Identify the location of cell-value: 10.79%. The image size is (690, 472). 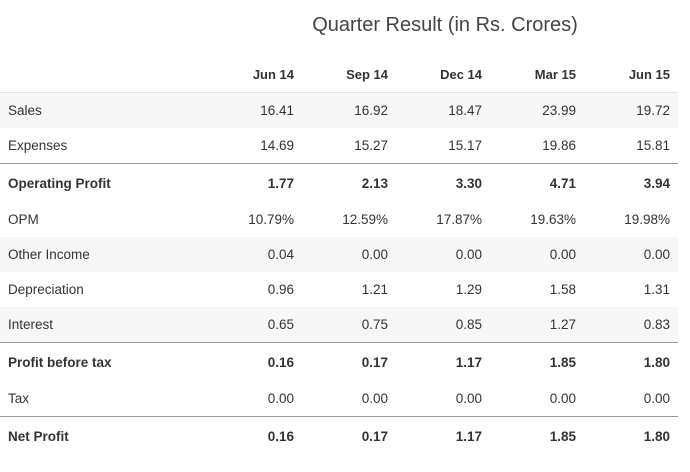
(271, 219).